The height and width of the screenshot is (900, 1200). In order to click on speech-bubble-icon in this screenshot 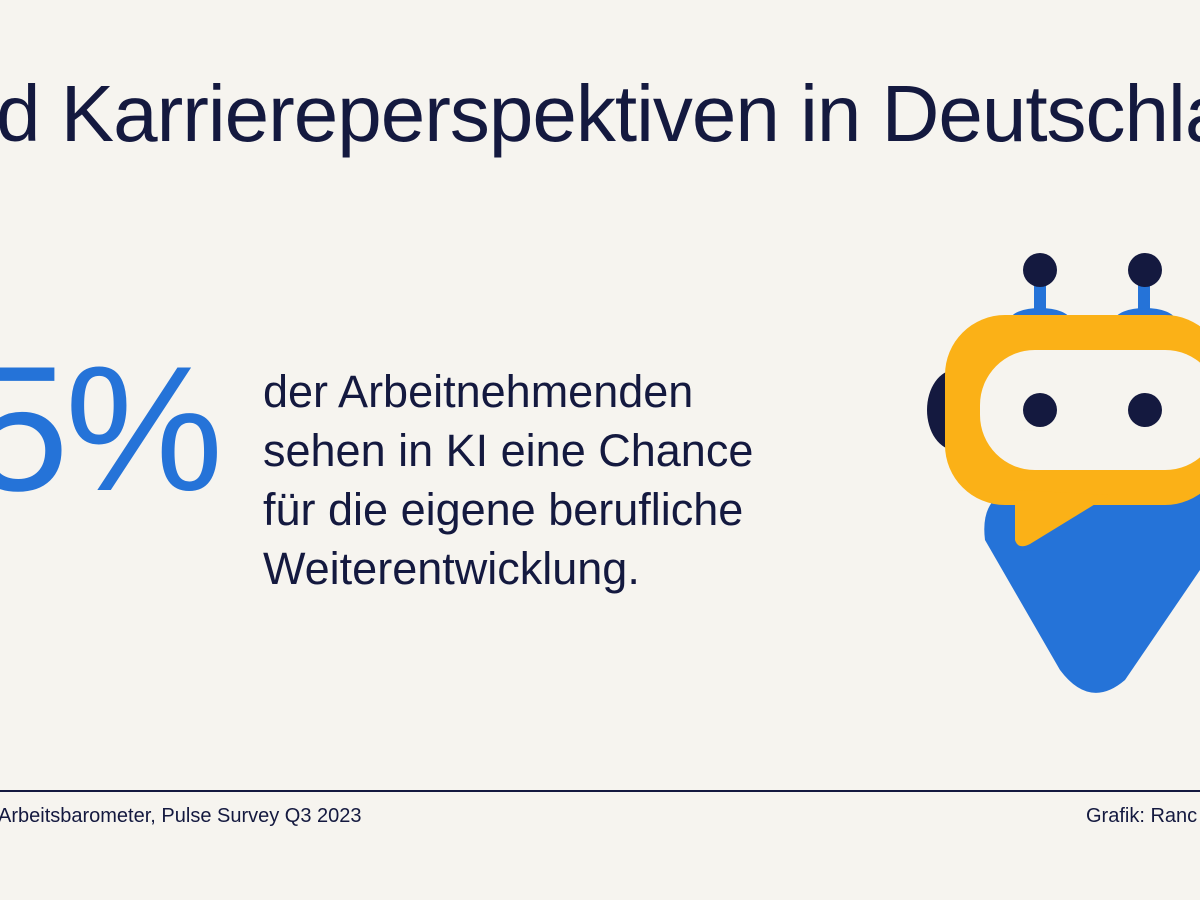, I will do `click(1072, 431)`.